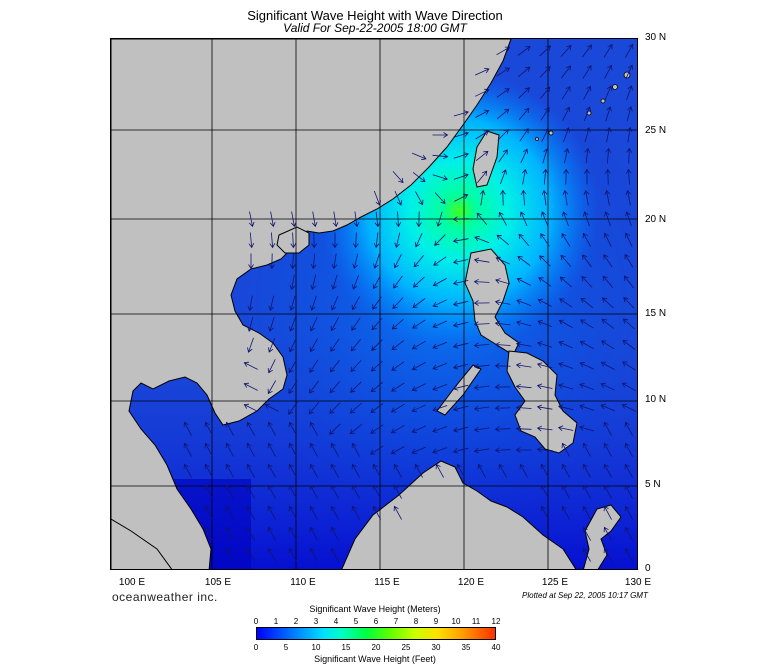 The height and width of the screenshot is (665, 775). What do you see at coordinates (466, 647) in the screenshot?
I see `colorbar-tick-feet: 35` at bounding box center [466, 647].